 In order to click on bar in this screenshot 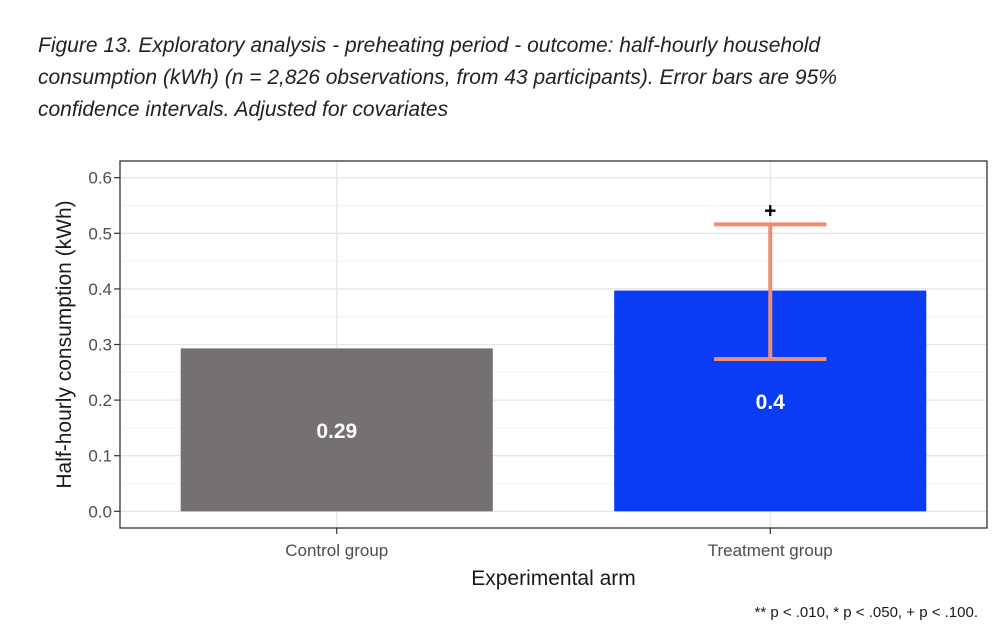, I will do `click(336, 430)`.